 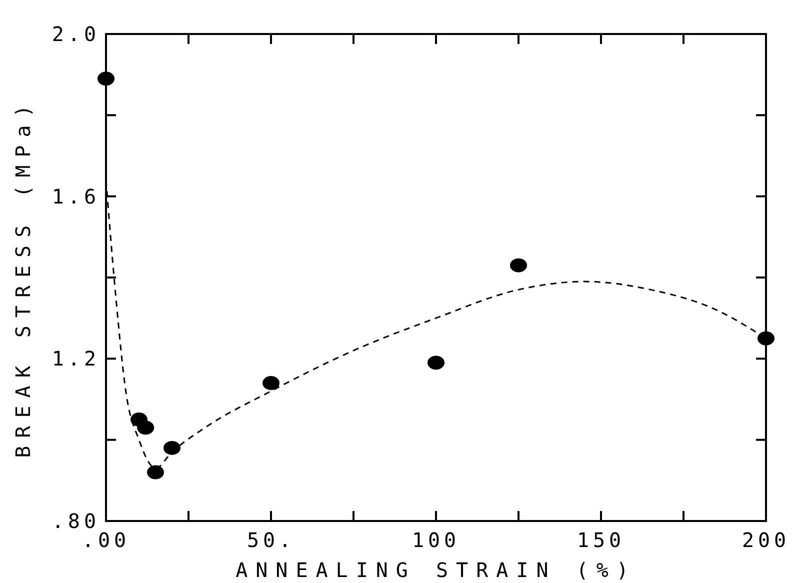 What do you see at coordinates (76, 34) in the screenshot?
I see `y-tick-label: 2.0` at bounding box center [76, 34].